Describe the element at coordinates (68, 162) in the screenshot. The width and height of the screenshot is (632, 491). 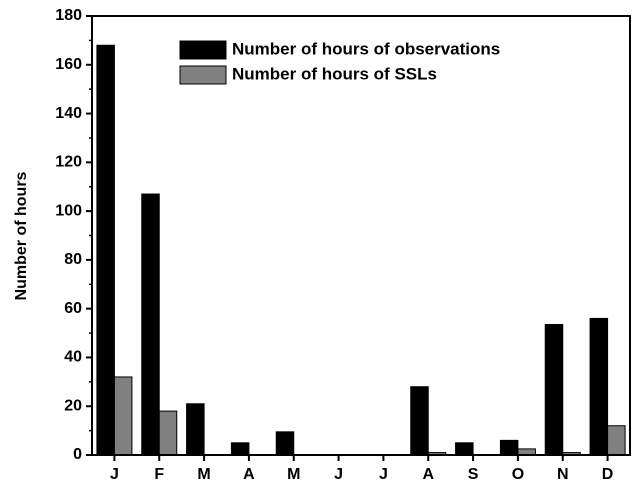
I see `y-tick-label: 120` at that location.